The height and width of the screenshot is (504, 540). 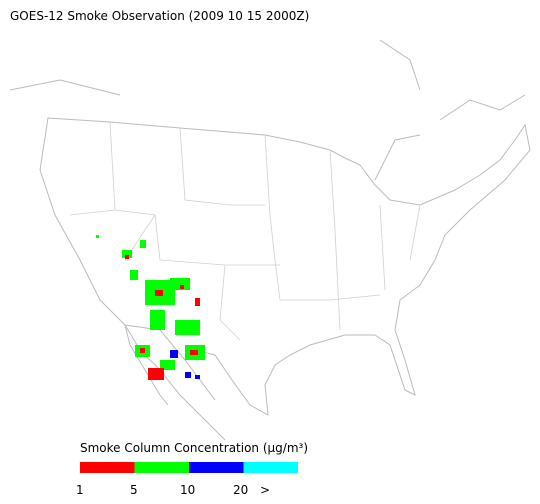 I want to click on legend-title: Smoke Column Concentration (μg/m³), so click(x=194, y=448).